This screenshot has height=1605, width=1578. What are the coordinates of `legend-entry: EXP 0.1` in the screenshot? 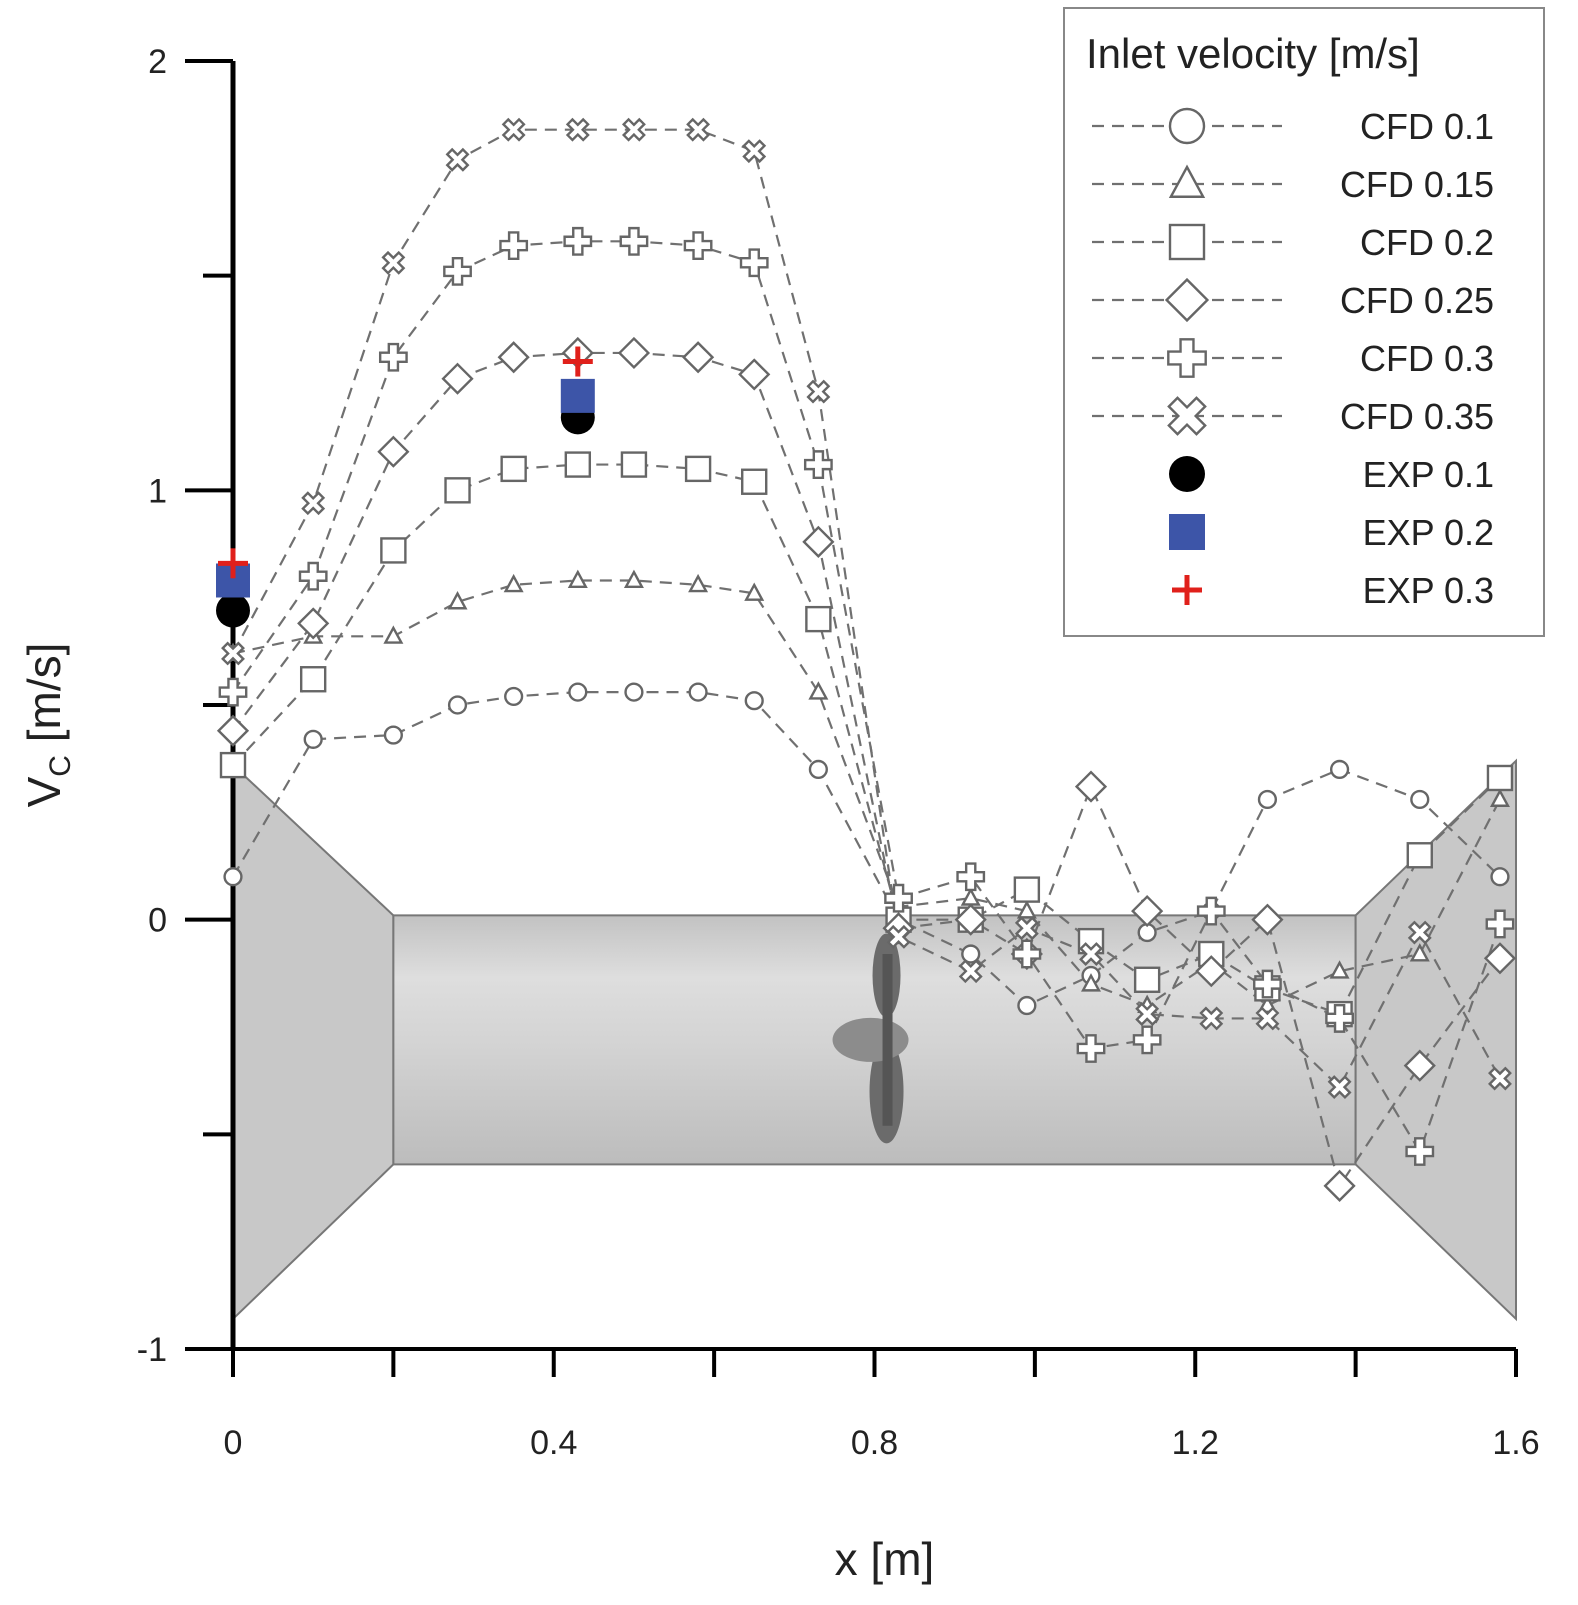 It's located at (1331, 474).